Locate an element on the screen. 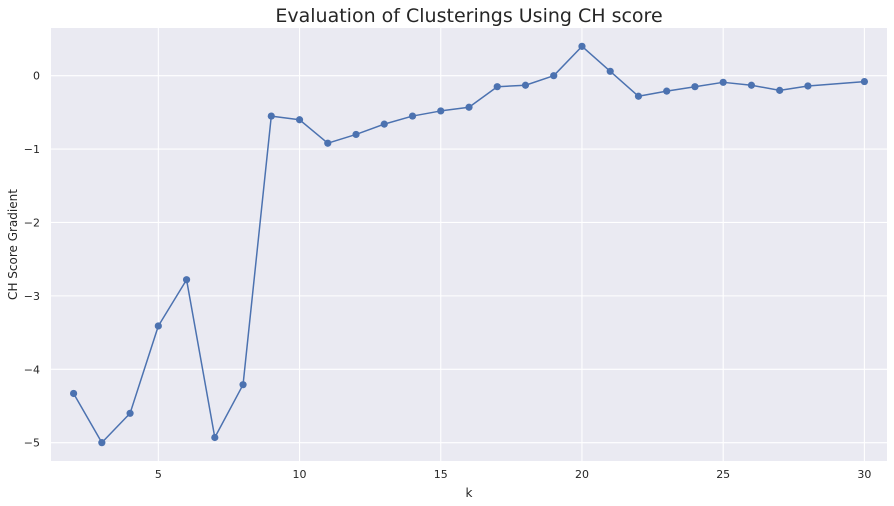  x-tick-label: 15 is located at coordinates (441, 474).